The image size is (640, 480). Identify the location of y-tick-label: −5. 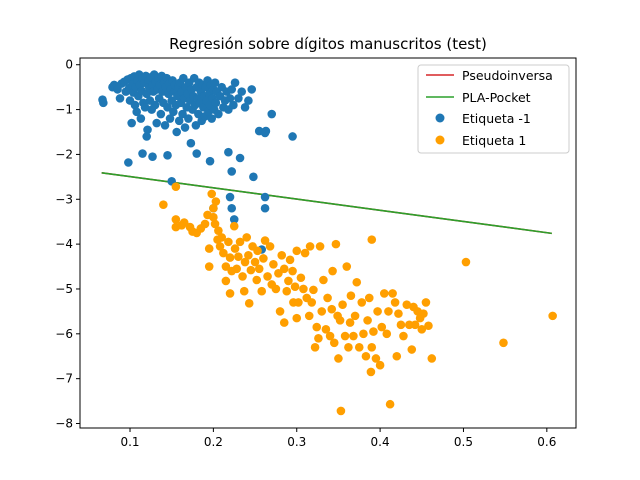
(64, 289).